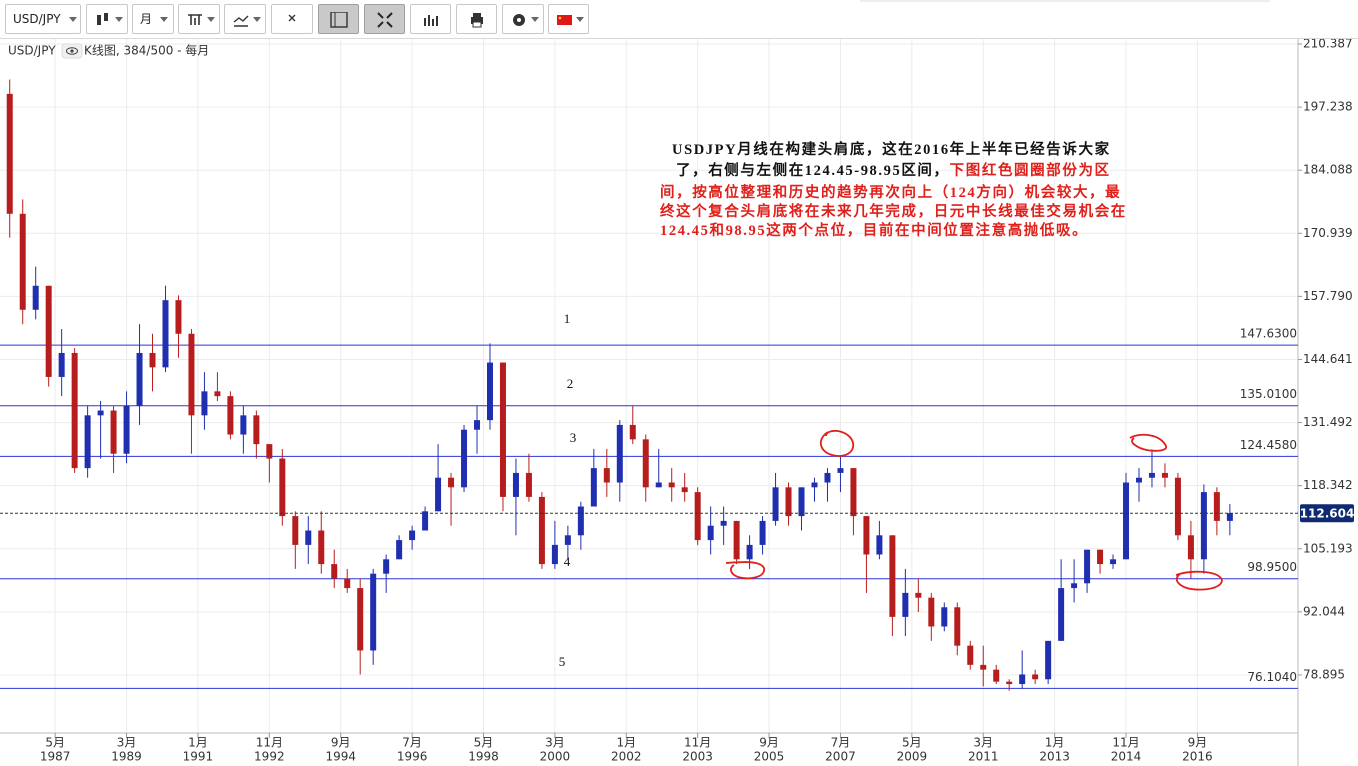  Describe the element at coordinates (126, 757) in the screenshot. I see `x-tick-year: 1989` at that location.